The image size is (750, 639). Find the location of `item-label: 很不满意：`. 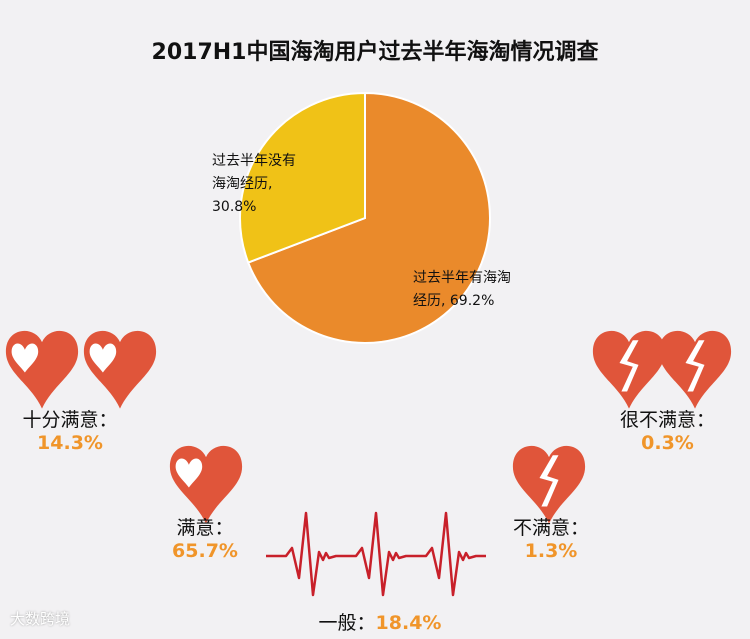

item-label: 很不满意： is located at coordinates (667, 420).